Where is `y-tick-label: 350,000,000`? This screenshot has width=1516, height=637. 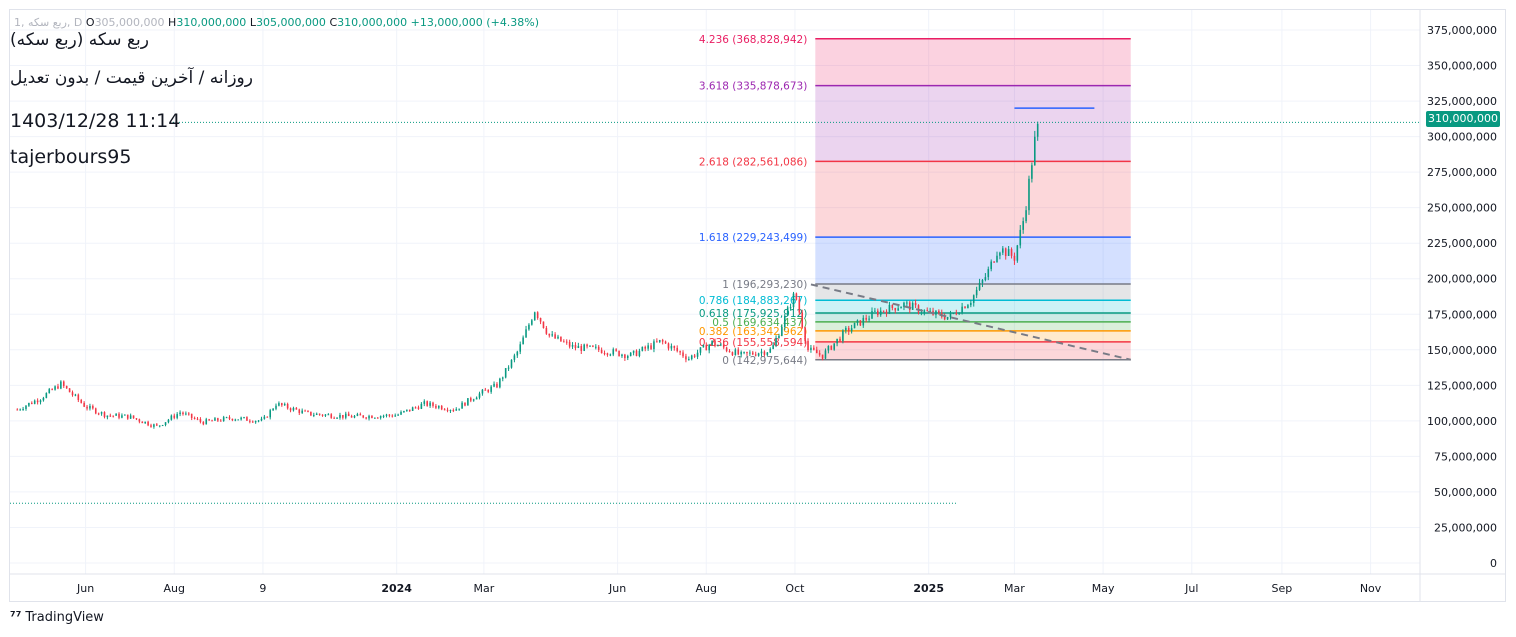
y-tick-label: 350,000,000 is located at coordinates (1462, 66).